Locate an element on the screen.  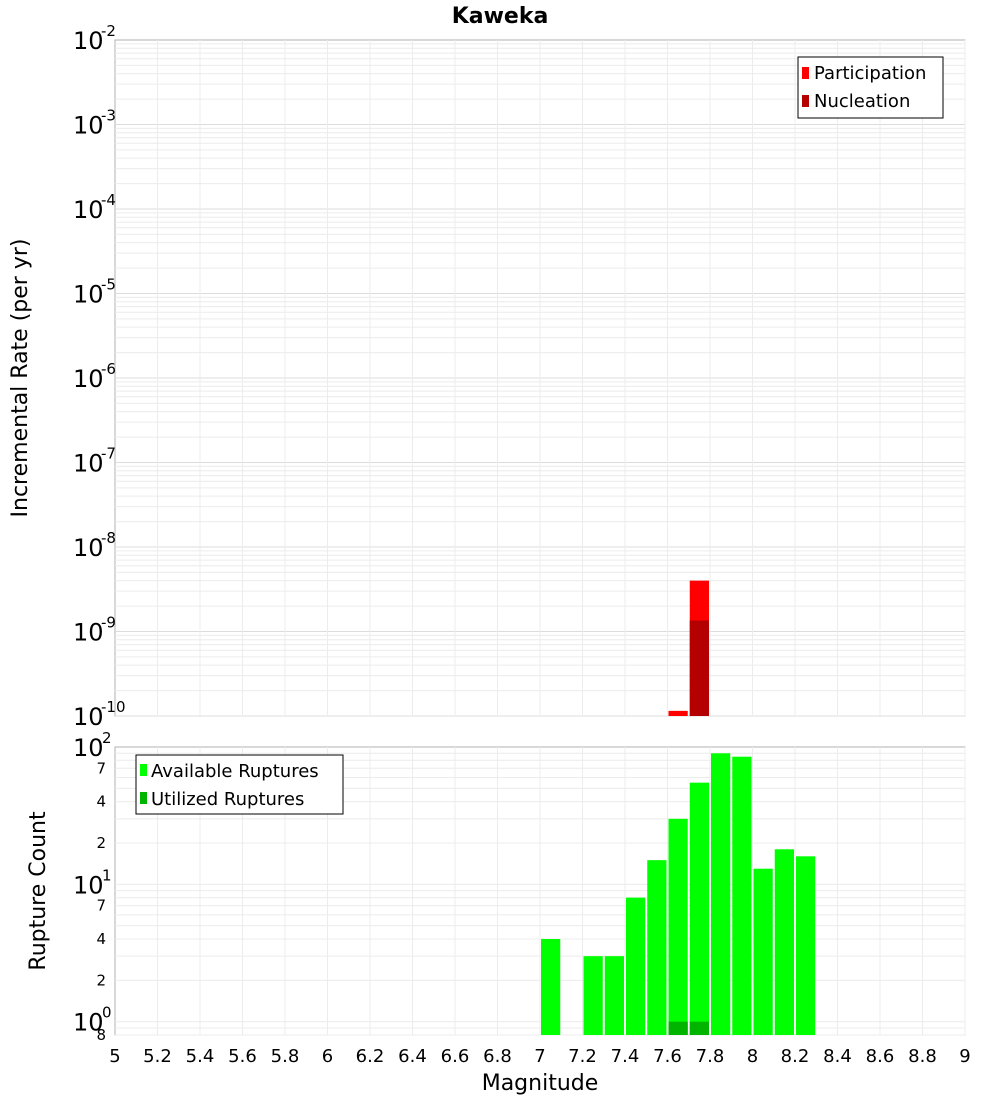
count-y-tick-exponent: 2 is located at coordinates (107, 738).